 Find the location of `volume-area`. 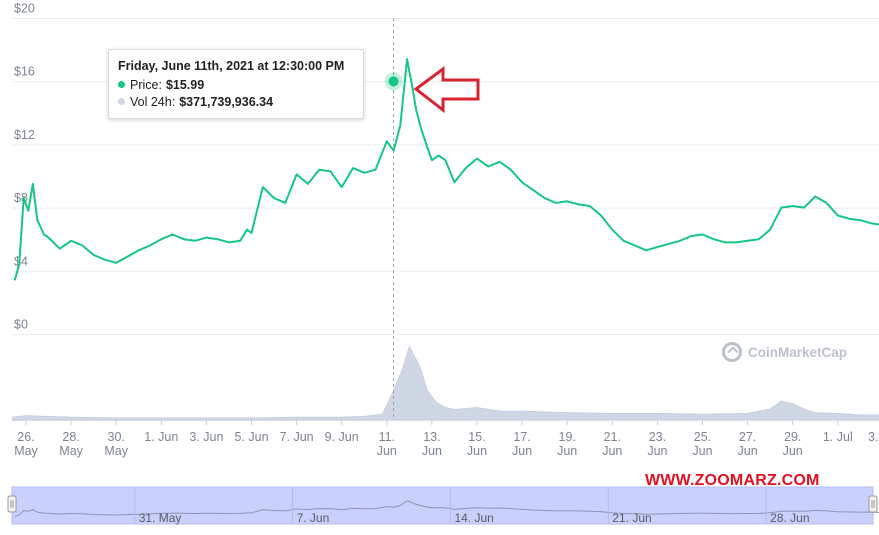

volume-area is located at coordinates (445, 383).